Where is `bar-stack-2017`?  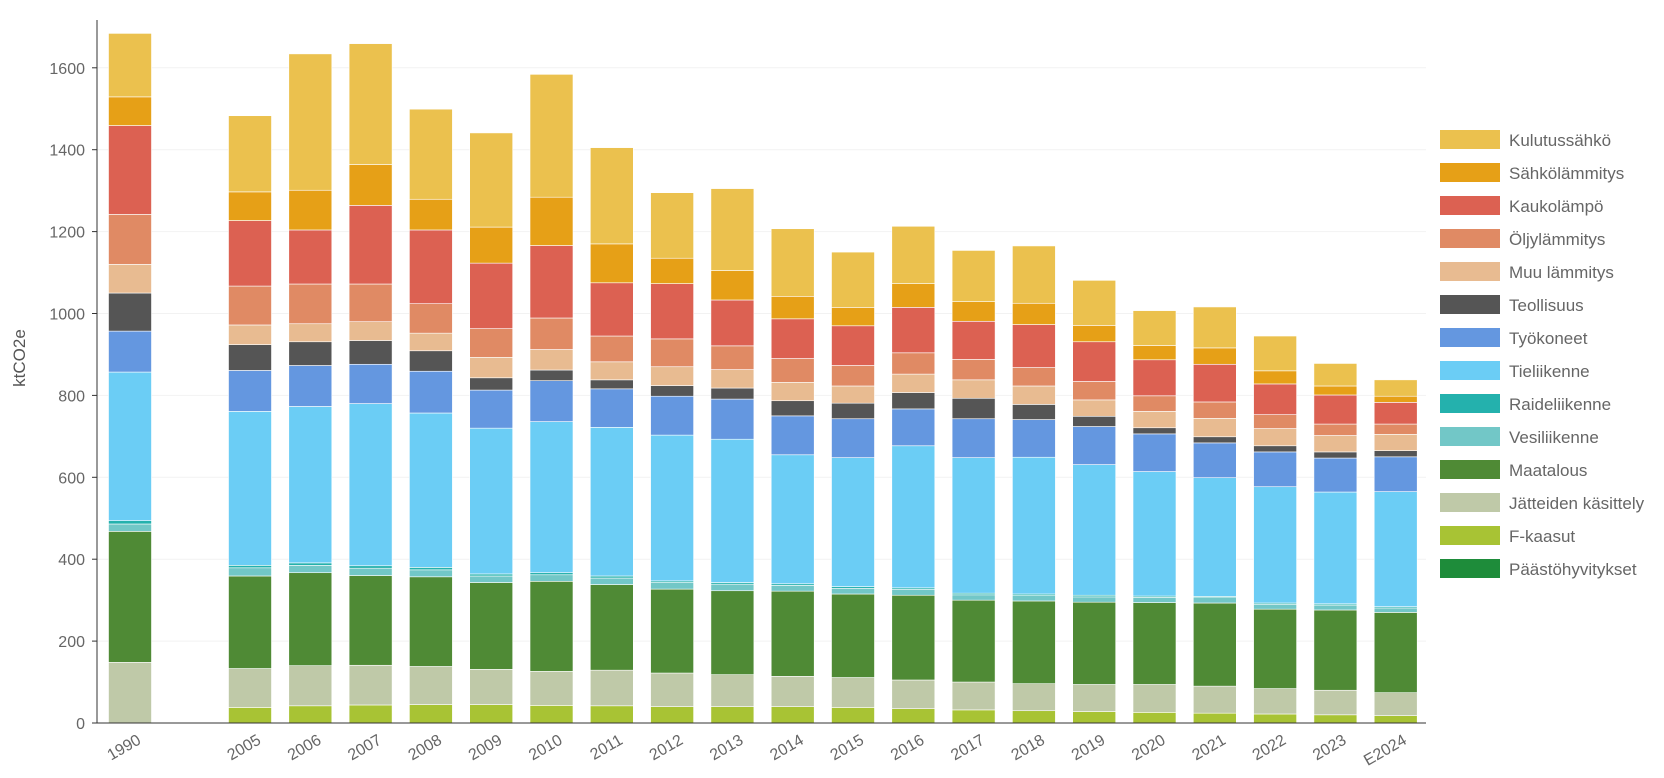
bar-stack-2017 is located at coordinates (973, 487).